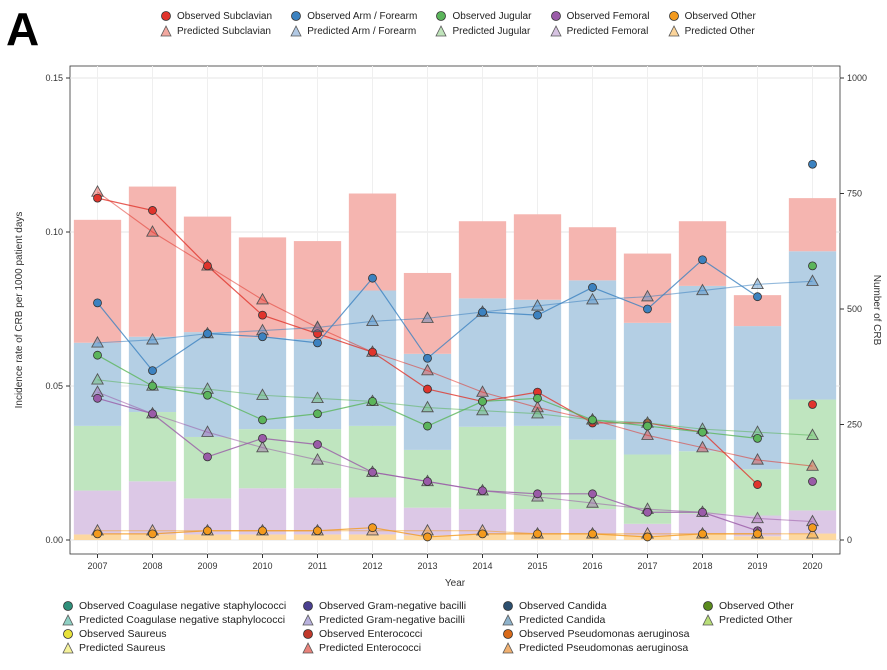 This screenshot has width=887, height=670. I want to click on legend-label: Predicted Pseudomonas aeruginosa, so click(604, 648).